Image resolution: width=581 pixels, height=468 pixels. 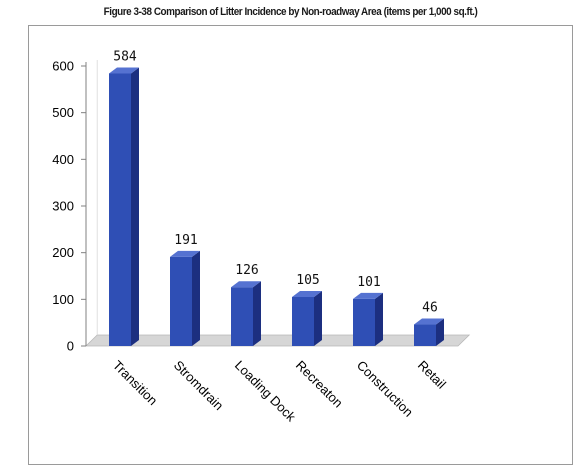 I want to click on bar-stromdrain, so click(x=185, y=298).